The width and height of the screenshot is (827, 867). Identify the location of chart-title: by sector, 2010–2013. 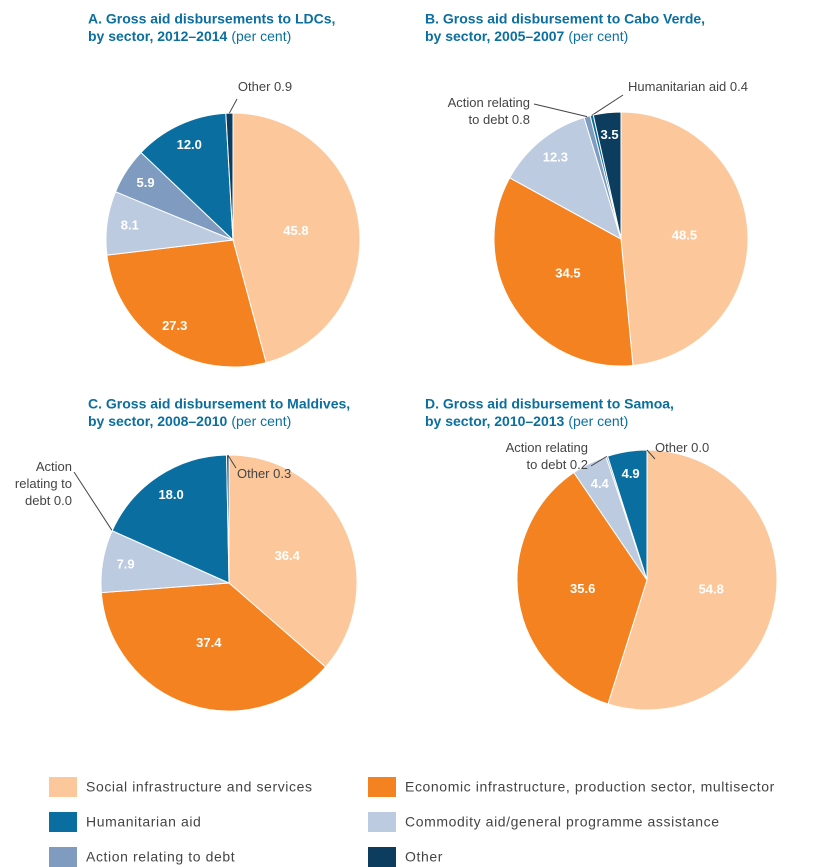
(495, 421).